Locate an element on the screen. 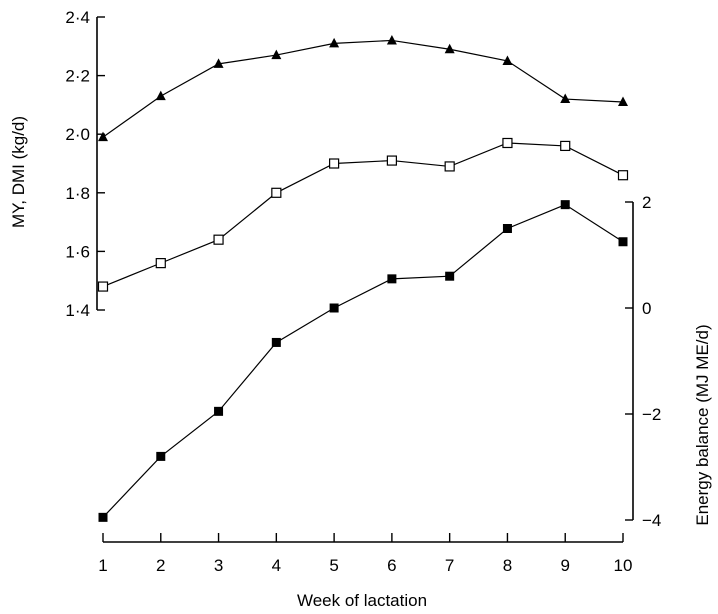  x-tick-label: 2 is located at coordinates (160, 565).